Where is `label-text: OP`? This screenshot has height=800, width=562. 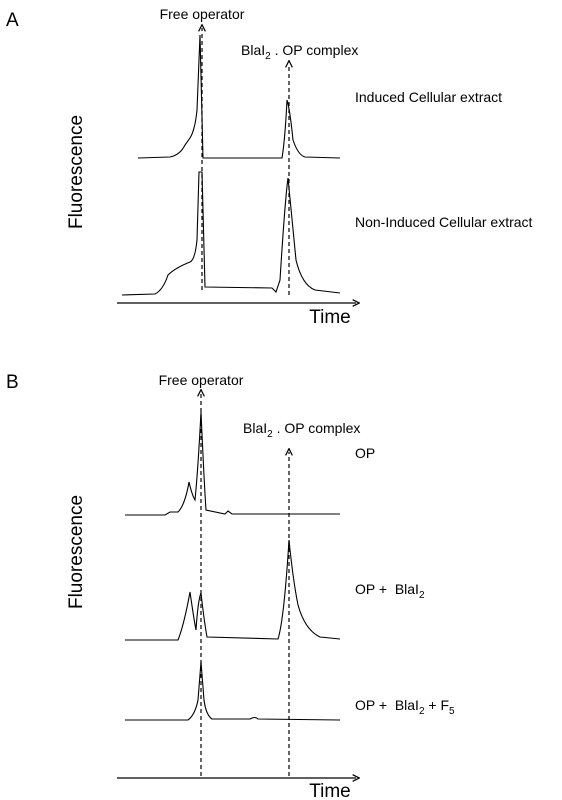
label-text: OP is located at coordinates (365, 453).